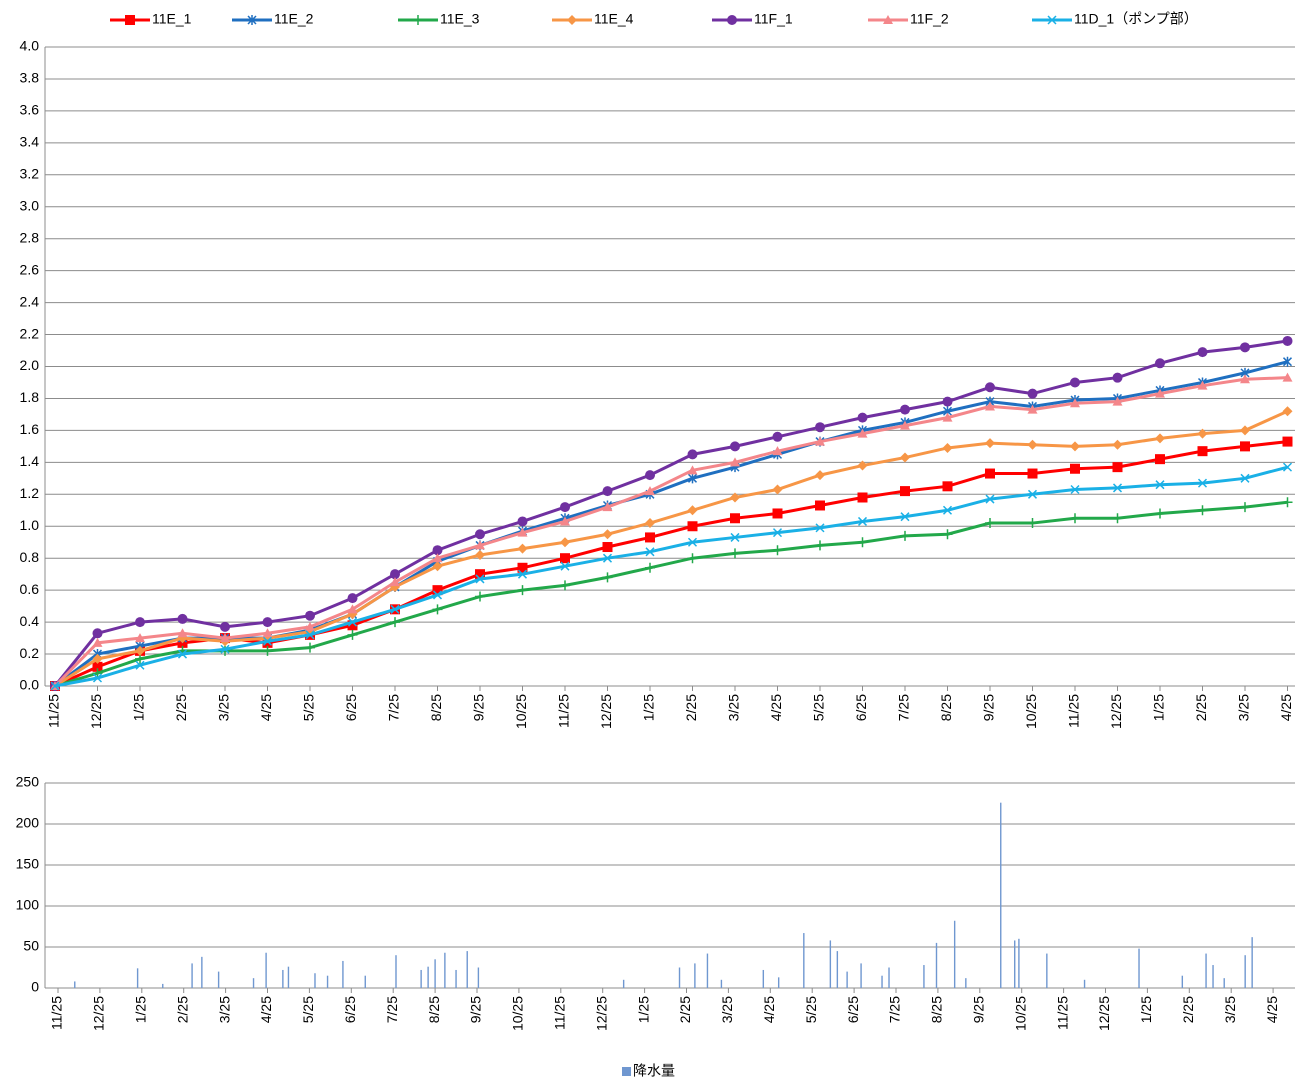  I want to click on legend-label: 11F_1, so click(773, 19).